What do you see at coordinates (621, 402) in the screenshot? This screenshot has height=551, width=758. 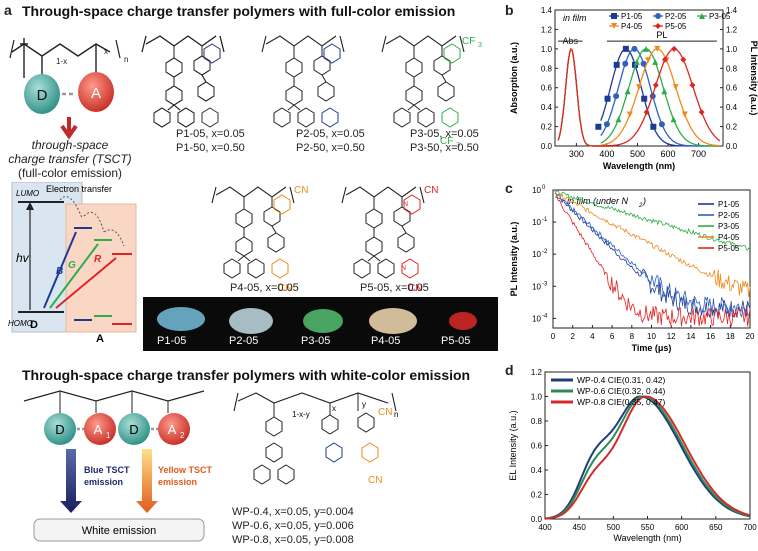 I see `chart-d-legend-label: WP-0.8 CIE(0.35, 0.47)` at bounding box center [621, 402].